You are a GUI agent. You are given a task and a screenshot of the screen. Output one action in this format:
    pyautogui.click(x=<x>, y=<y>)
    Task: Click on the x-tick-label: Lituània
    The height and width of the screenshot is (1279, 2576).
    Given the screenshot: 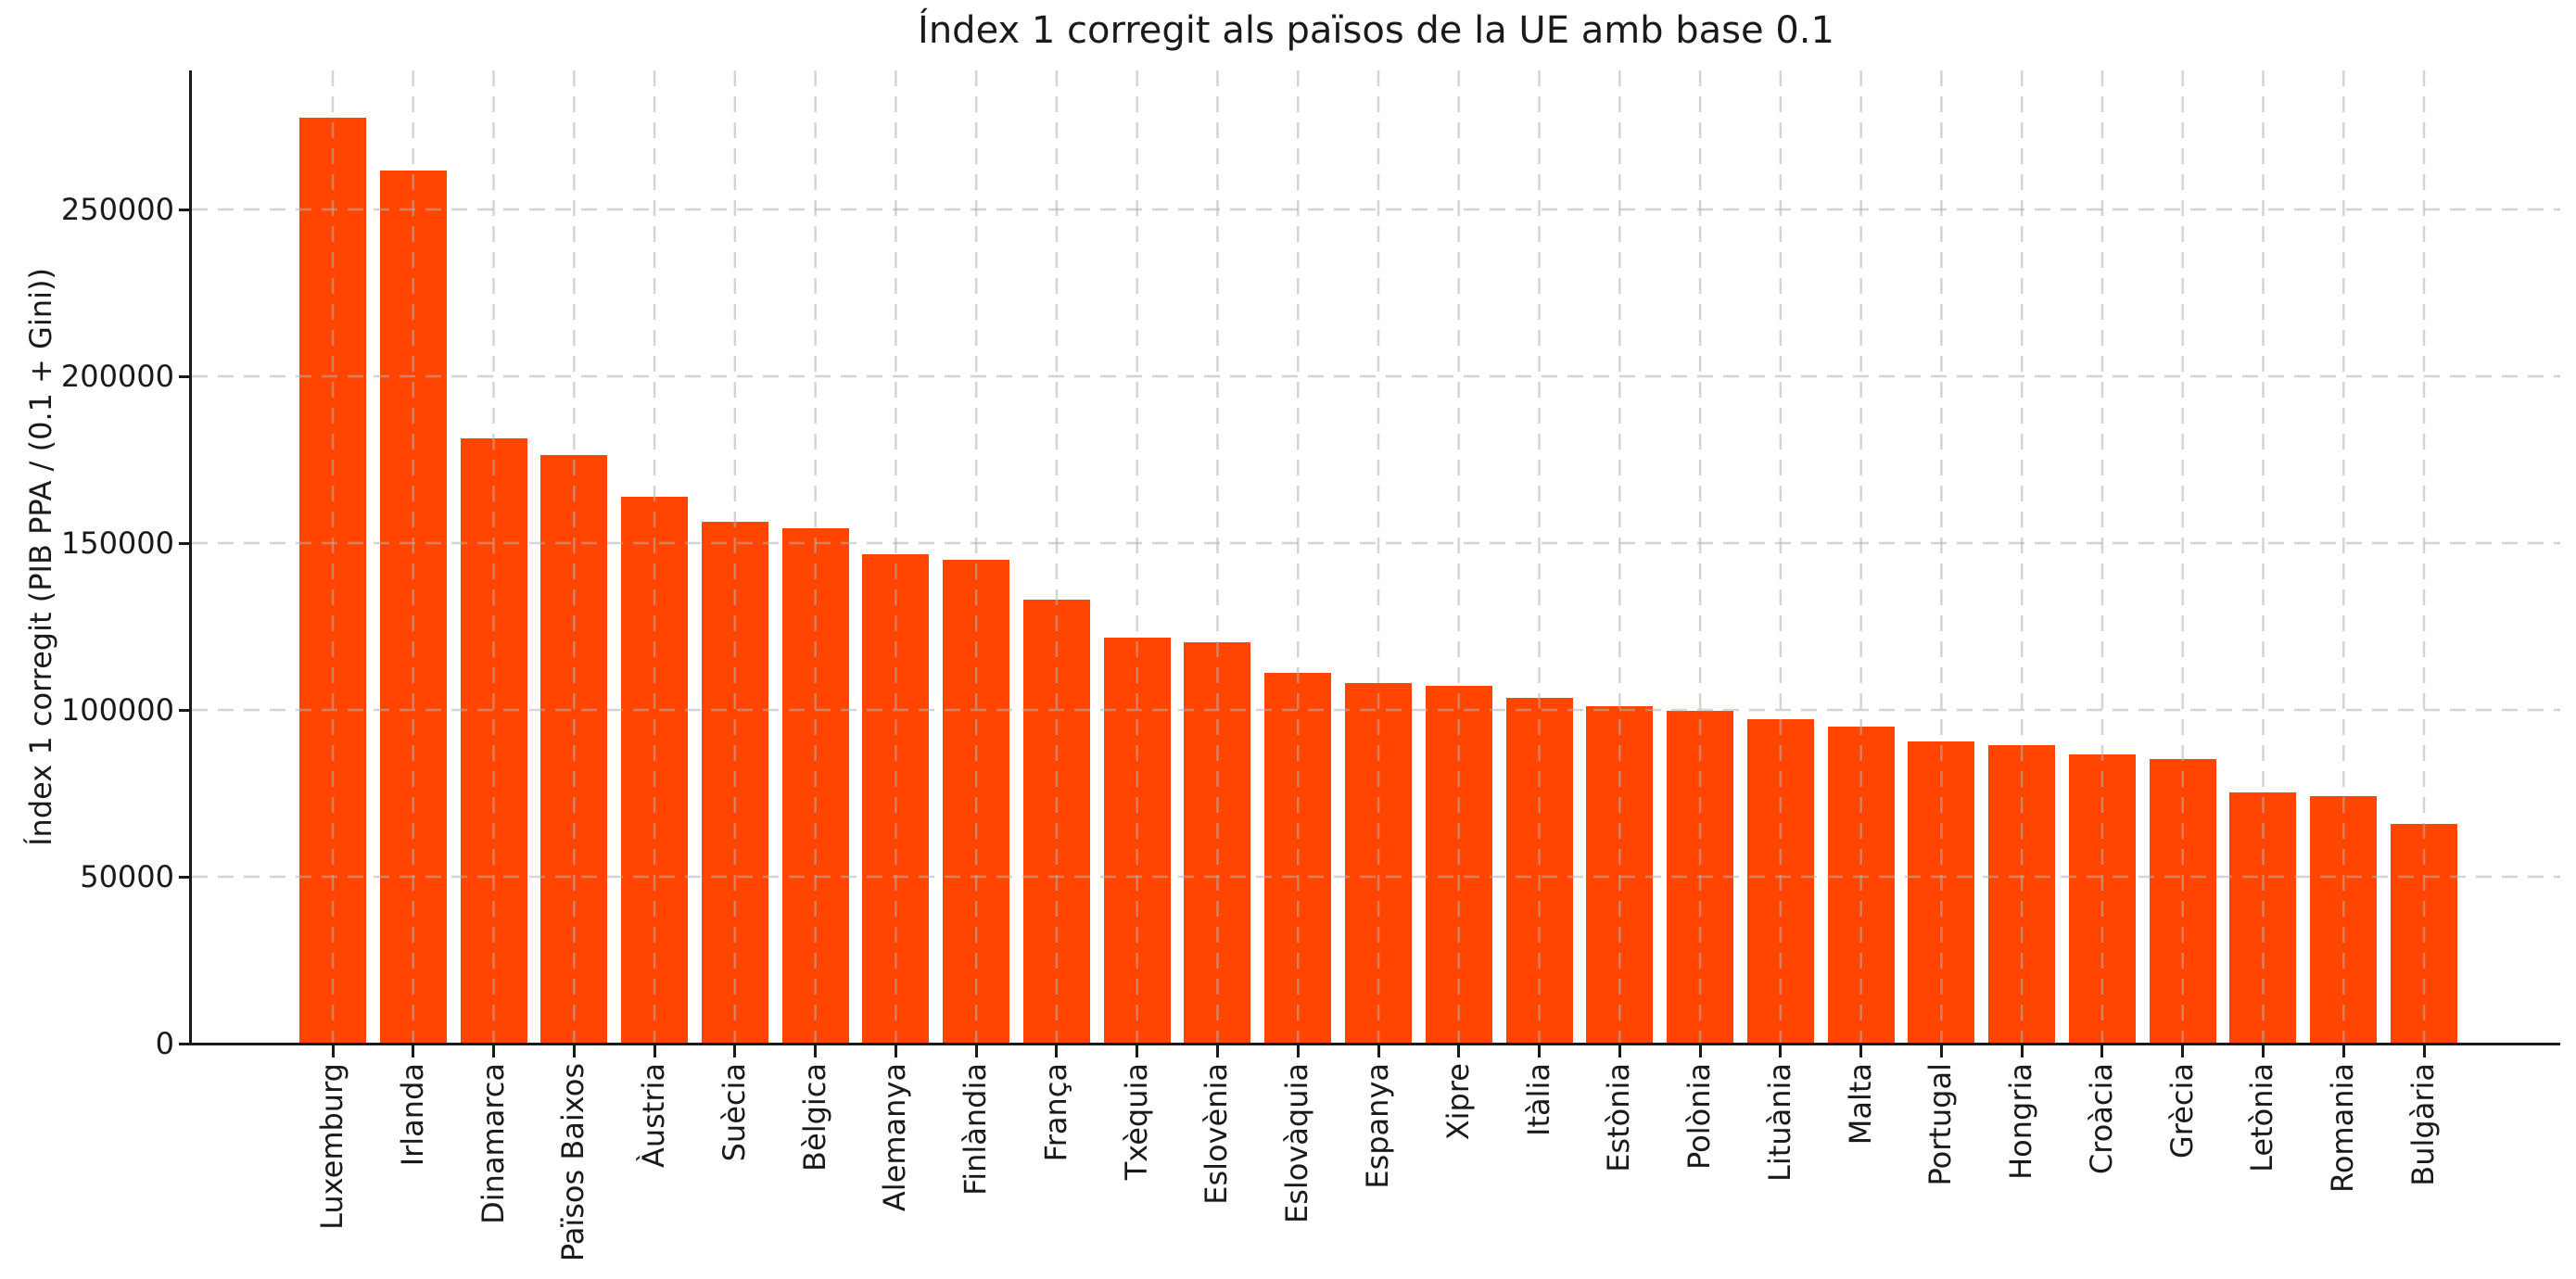 What is the action you would take?
    pyautogui.click(x=1779, y=1122)
    